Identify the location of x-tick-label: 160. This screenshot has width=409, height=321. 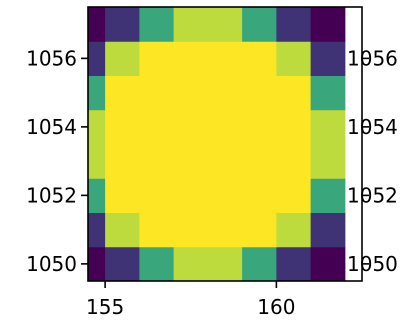
(276, 307).